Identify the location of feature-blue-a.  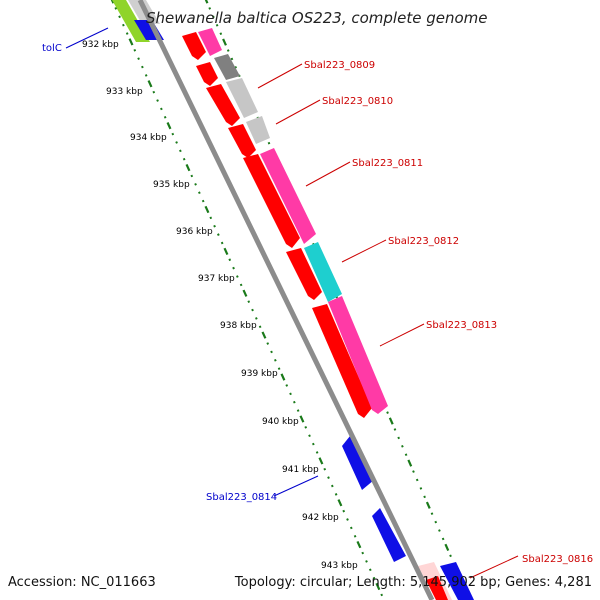
(358, 463).